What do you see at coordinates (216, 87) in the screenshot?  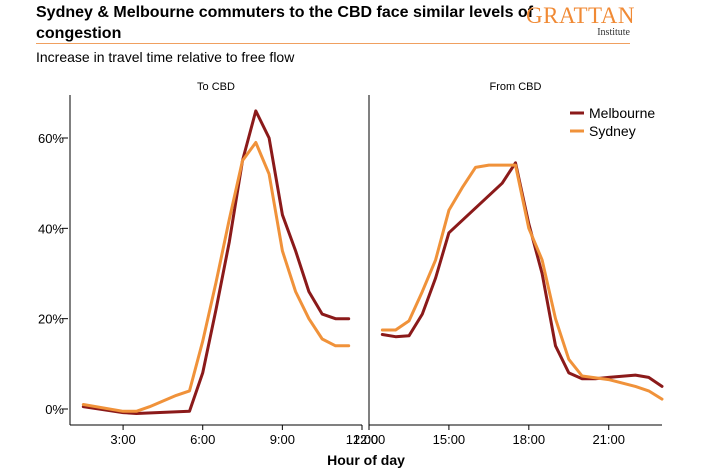 I see `panel-title: To CBD` at bounding box center [216, 87].